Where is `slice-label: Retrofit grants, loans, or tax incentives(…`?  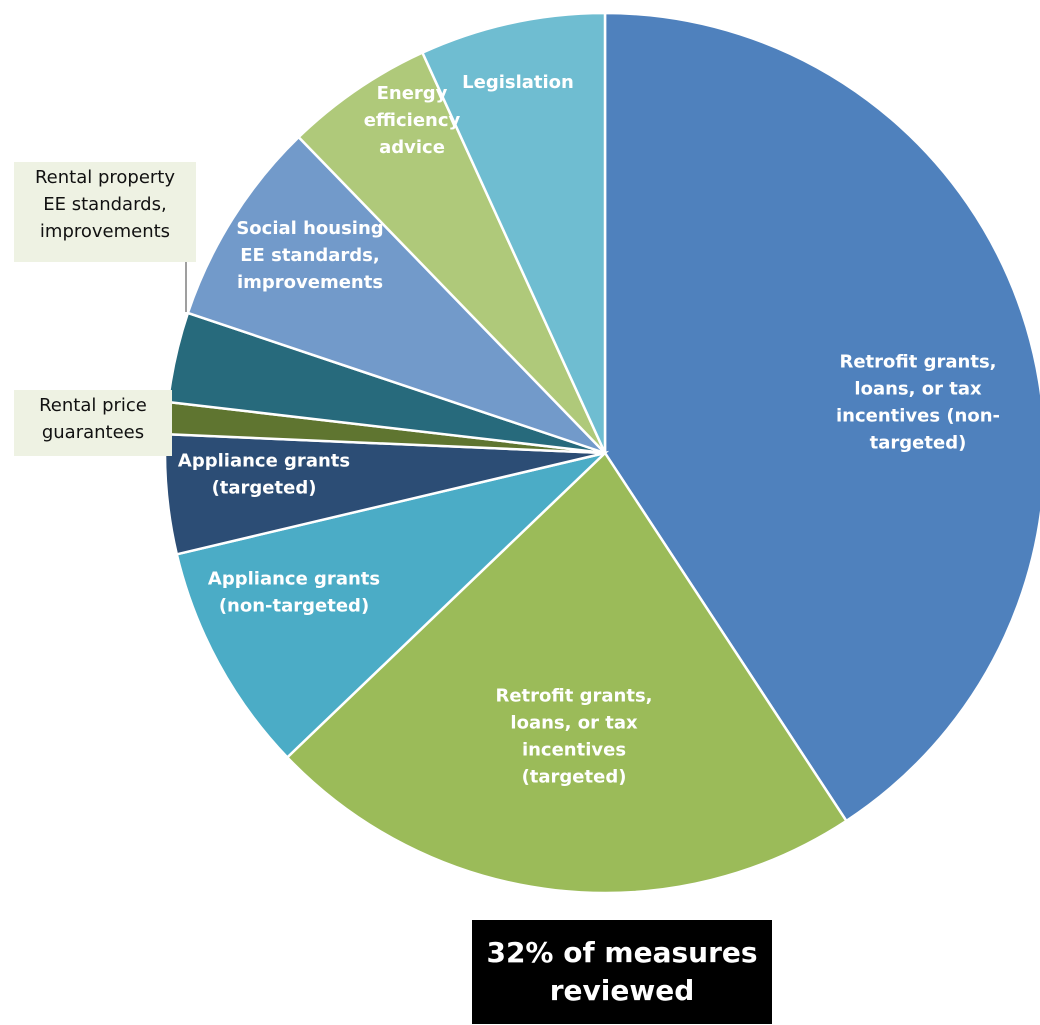
slice-label: Retrofit grants, loans, or tax incentives(… is located at coordinates (573, 737).